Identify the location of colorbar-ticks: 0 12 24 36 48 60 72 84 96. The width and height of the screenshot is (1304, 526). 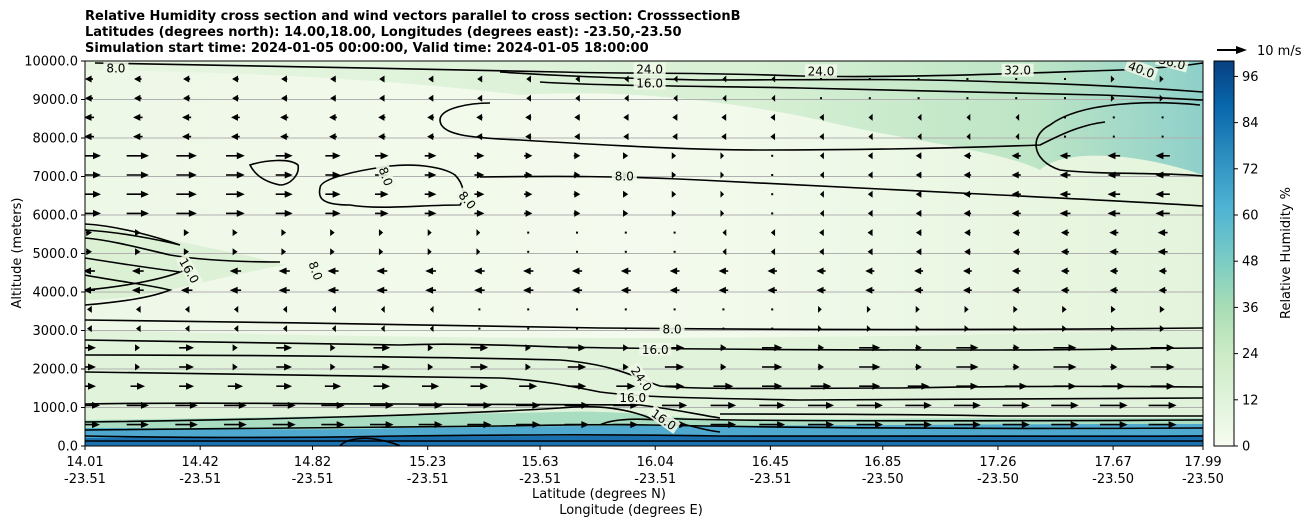
(1246, 262).